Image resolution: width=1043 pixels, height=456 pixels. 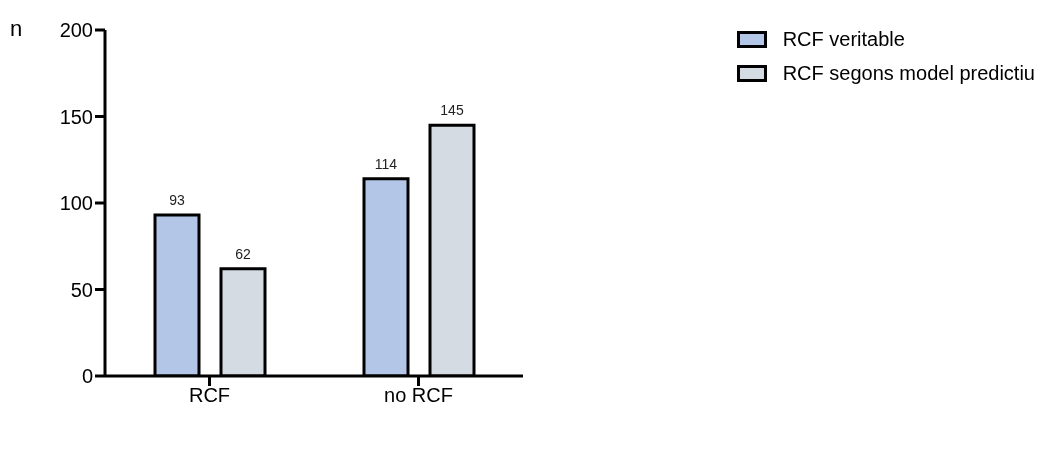 I want to click on legend-label: RCF segons model predictiu, so click(x=908, y=73).